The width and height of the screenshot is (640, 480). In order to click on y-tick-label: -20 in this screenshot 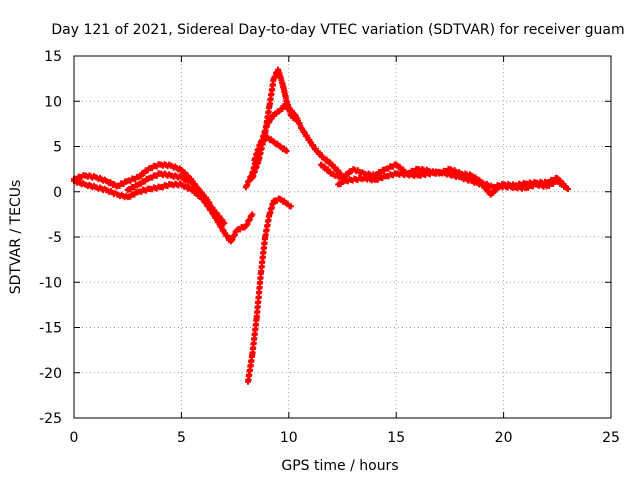, I will do `click(50, 374)`.